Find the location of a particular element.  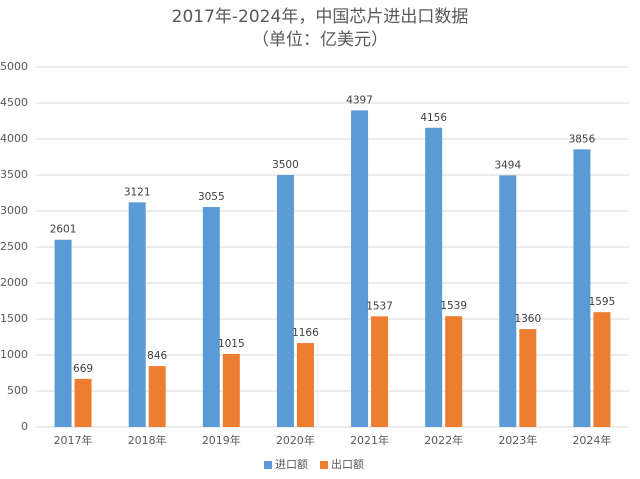

y-tick-label: 2500 is located at coordinates (14, 246).